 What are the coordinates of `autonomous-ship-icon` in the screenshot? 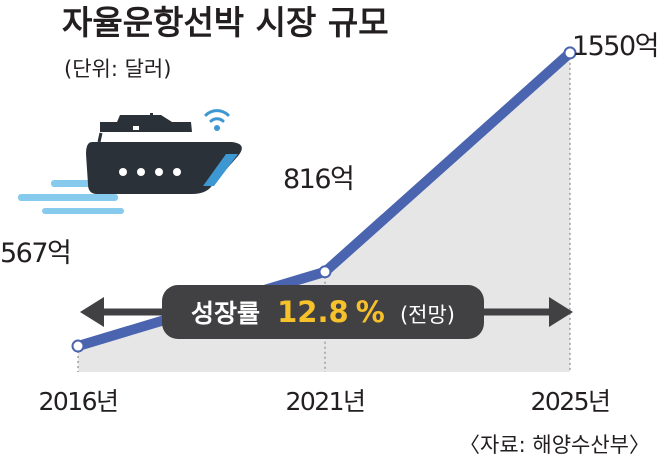 It's located at (130, 163).